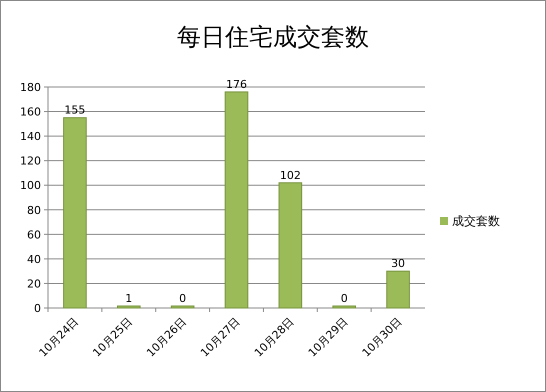  What do you see at coordinates (75, 110) in the screenshot?
I see `data-label: 155` at bounding box center [75, 110].